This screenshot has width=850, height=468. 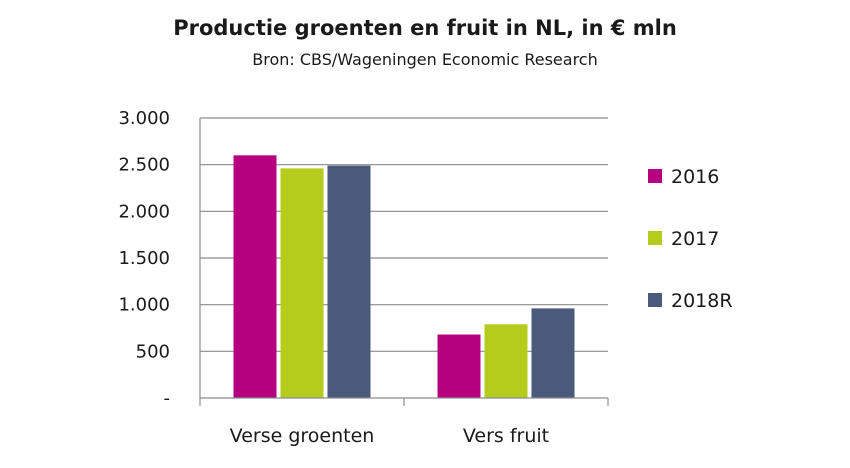 What do you see at coordinates (655, 238) in the screenshot?
I see `legend-swatch-2017` at bounding box center [655, 238].